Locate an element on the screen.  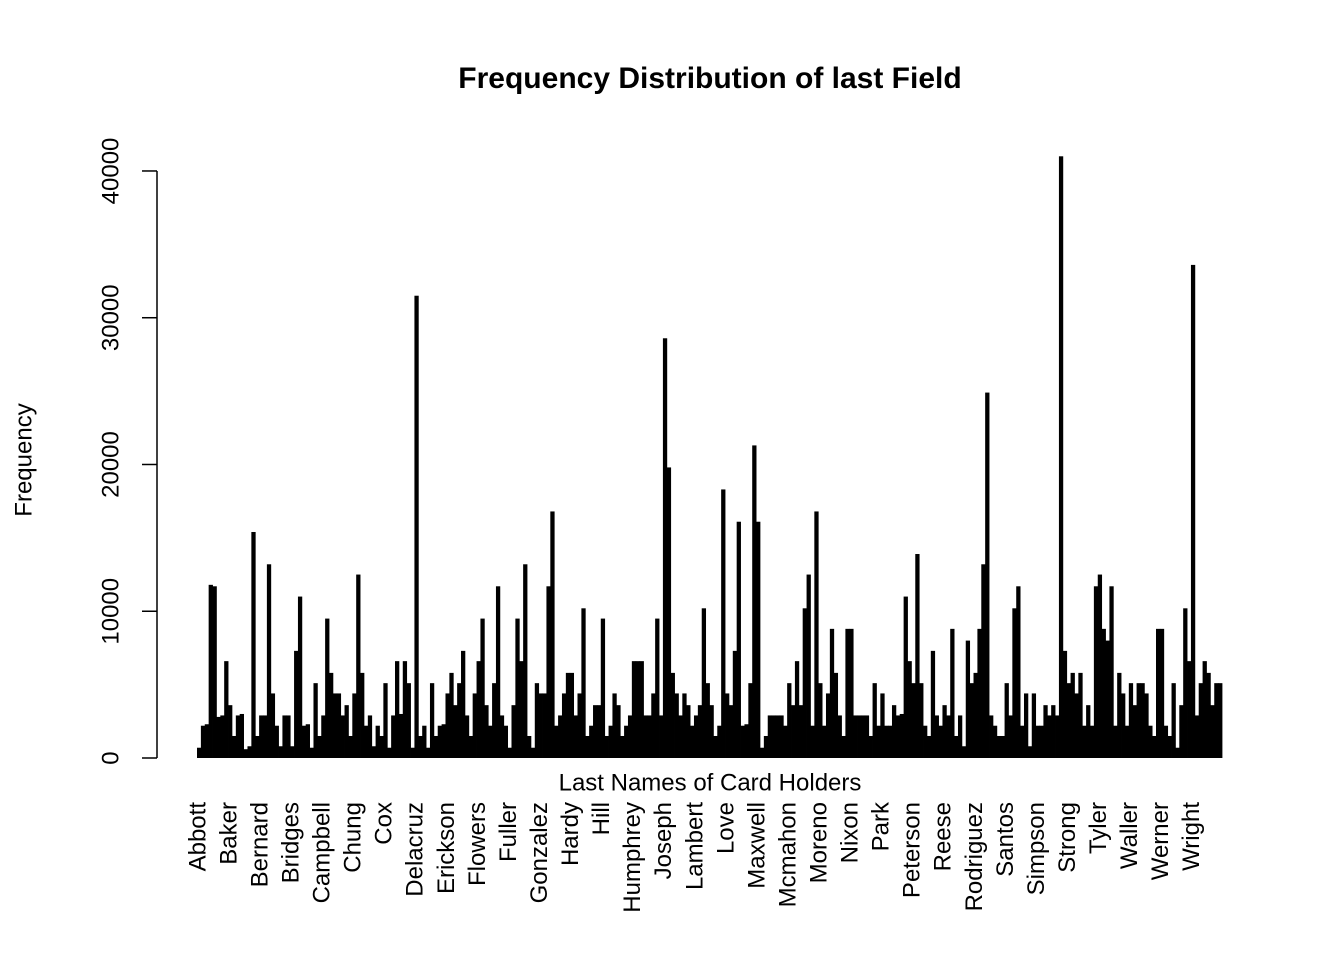
x-tick-label: Rodriguez is located at coordinates (974, 856).